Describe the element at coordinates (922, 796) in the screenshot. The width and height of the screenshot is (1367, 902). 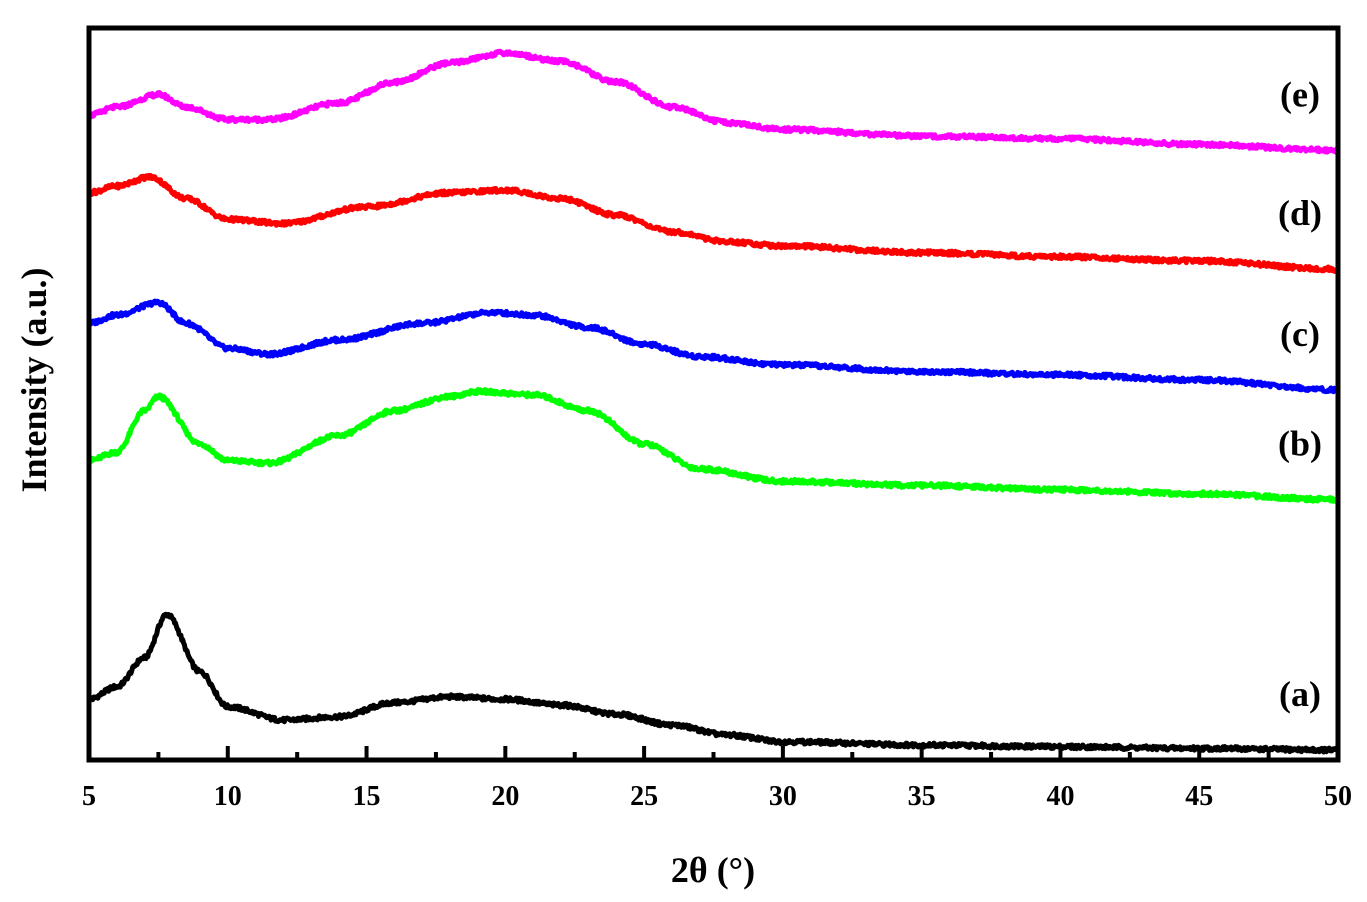
I see `x-tick-label: 35` at that location.